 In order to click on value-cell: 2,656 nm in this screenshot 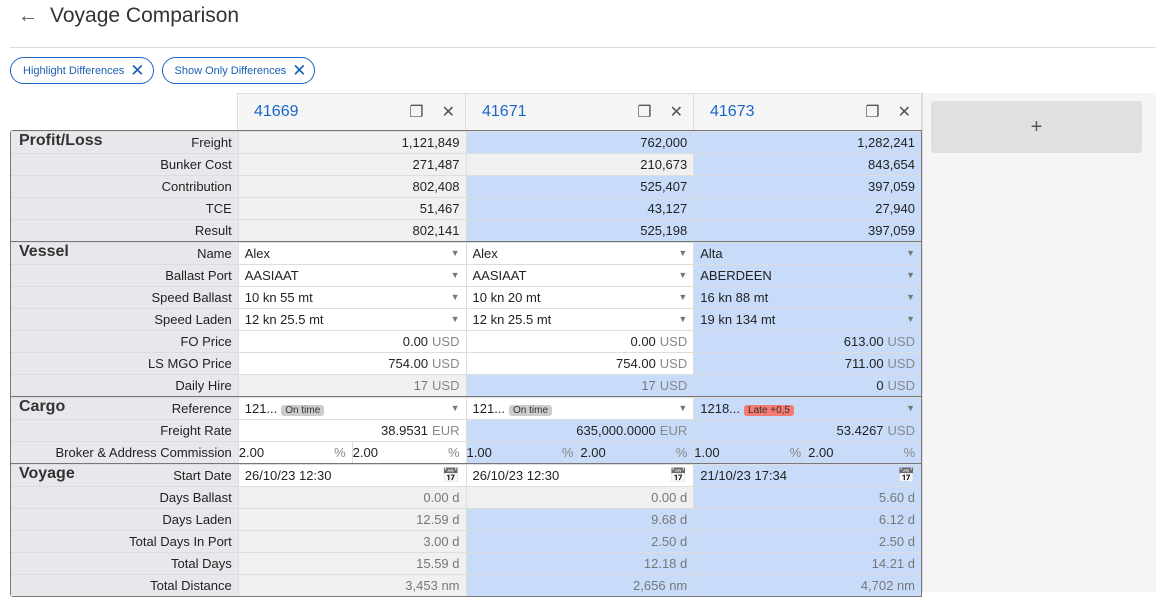, I will do `click(579, 585)`.